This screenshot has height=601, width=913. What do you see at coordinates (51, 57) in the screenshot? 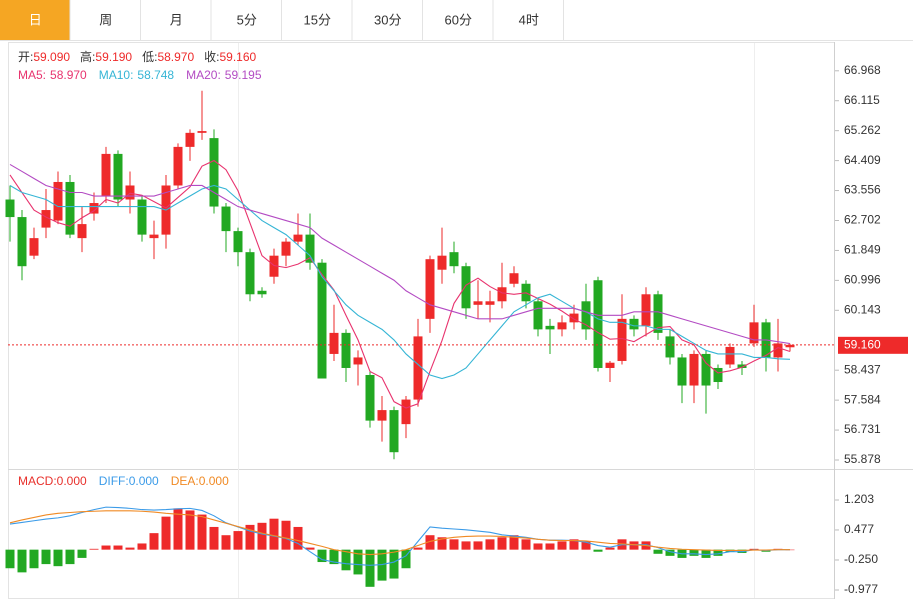
I see `ohlc-value: 59.090` at bounding box center [51, 57].